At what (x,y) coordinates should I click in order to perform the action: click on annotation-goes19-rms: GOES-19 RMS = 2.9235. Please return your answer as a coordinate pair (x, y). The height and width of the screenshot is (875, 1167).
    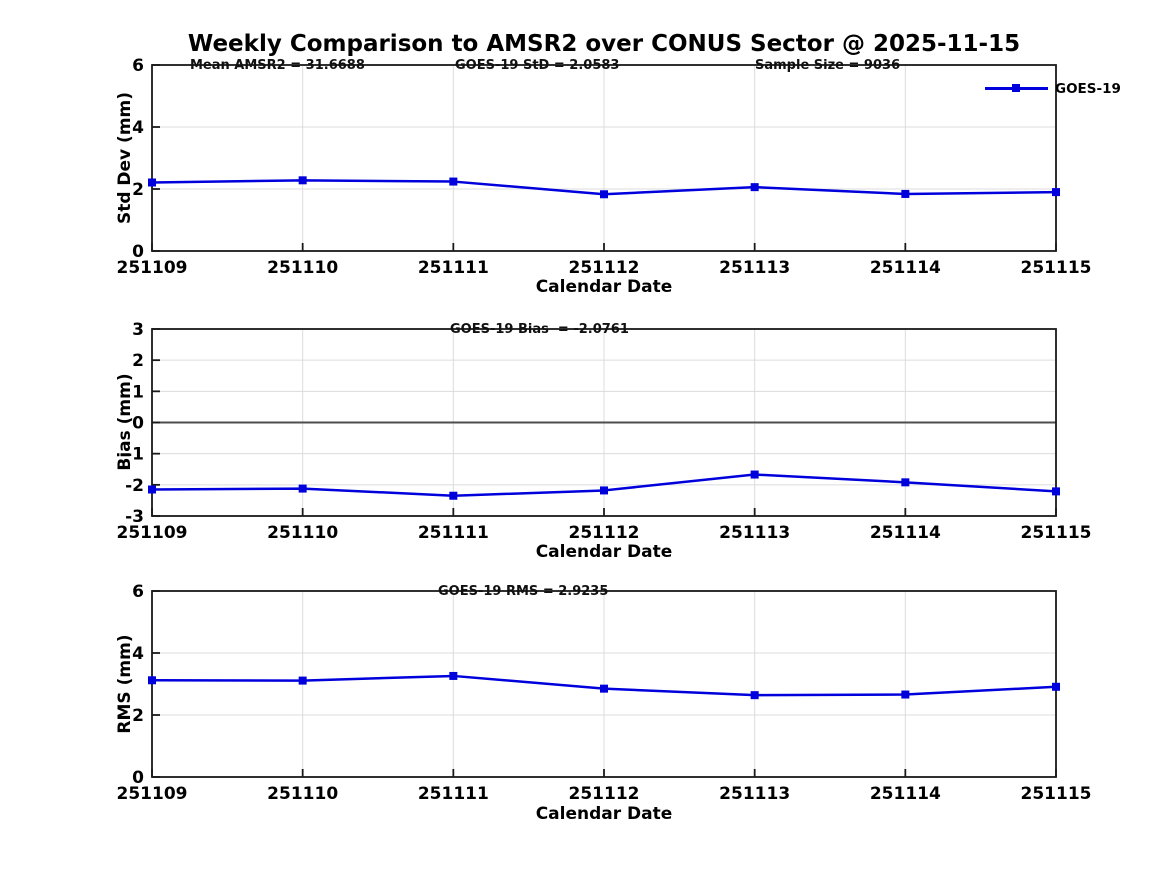
    Looking at the image, I should click on (523, 591).